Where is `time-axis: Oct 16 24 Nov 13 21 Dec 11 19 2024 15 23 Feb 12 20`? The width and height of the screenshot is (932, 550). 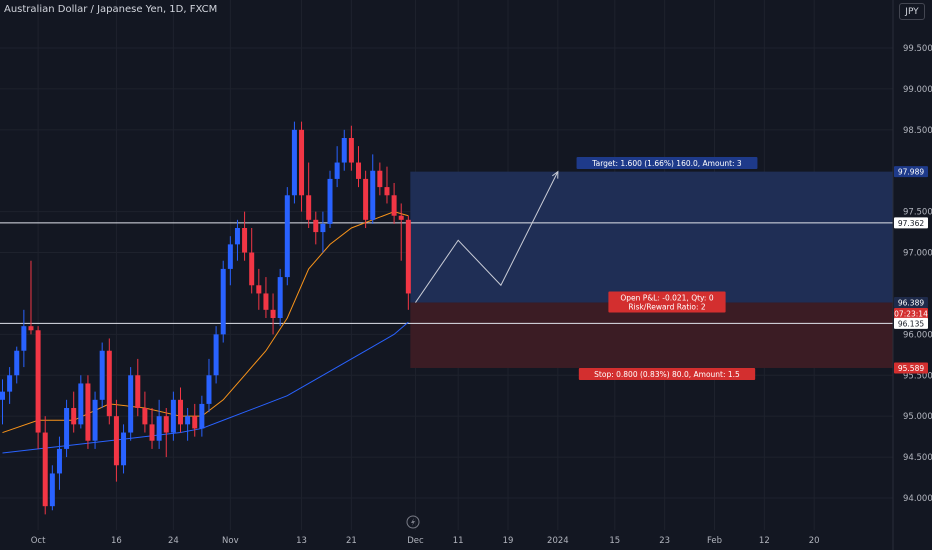 time-axis: Oct 16 24 Nov 13 21 Dec 11 19 2024 15 23 Feb 12 20 is located at coordinates (425, 541).